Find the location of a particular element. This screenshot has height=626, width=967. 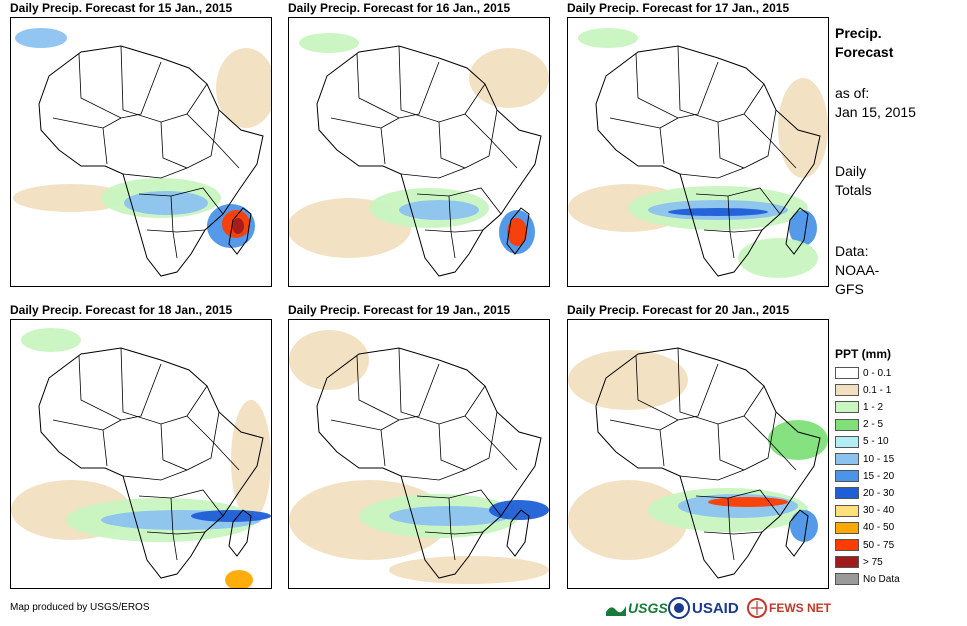

legend-label: 20 - 30 is located at coordinates (879, 493).